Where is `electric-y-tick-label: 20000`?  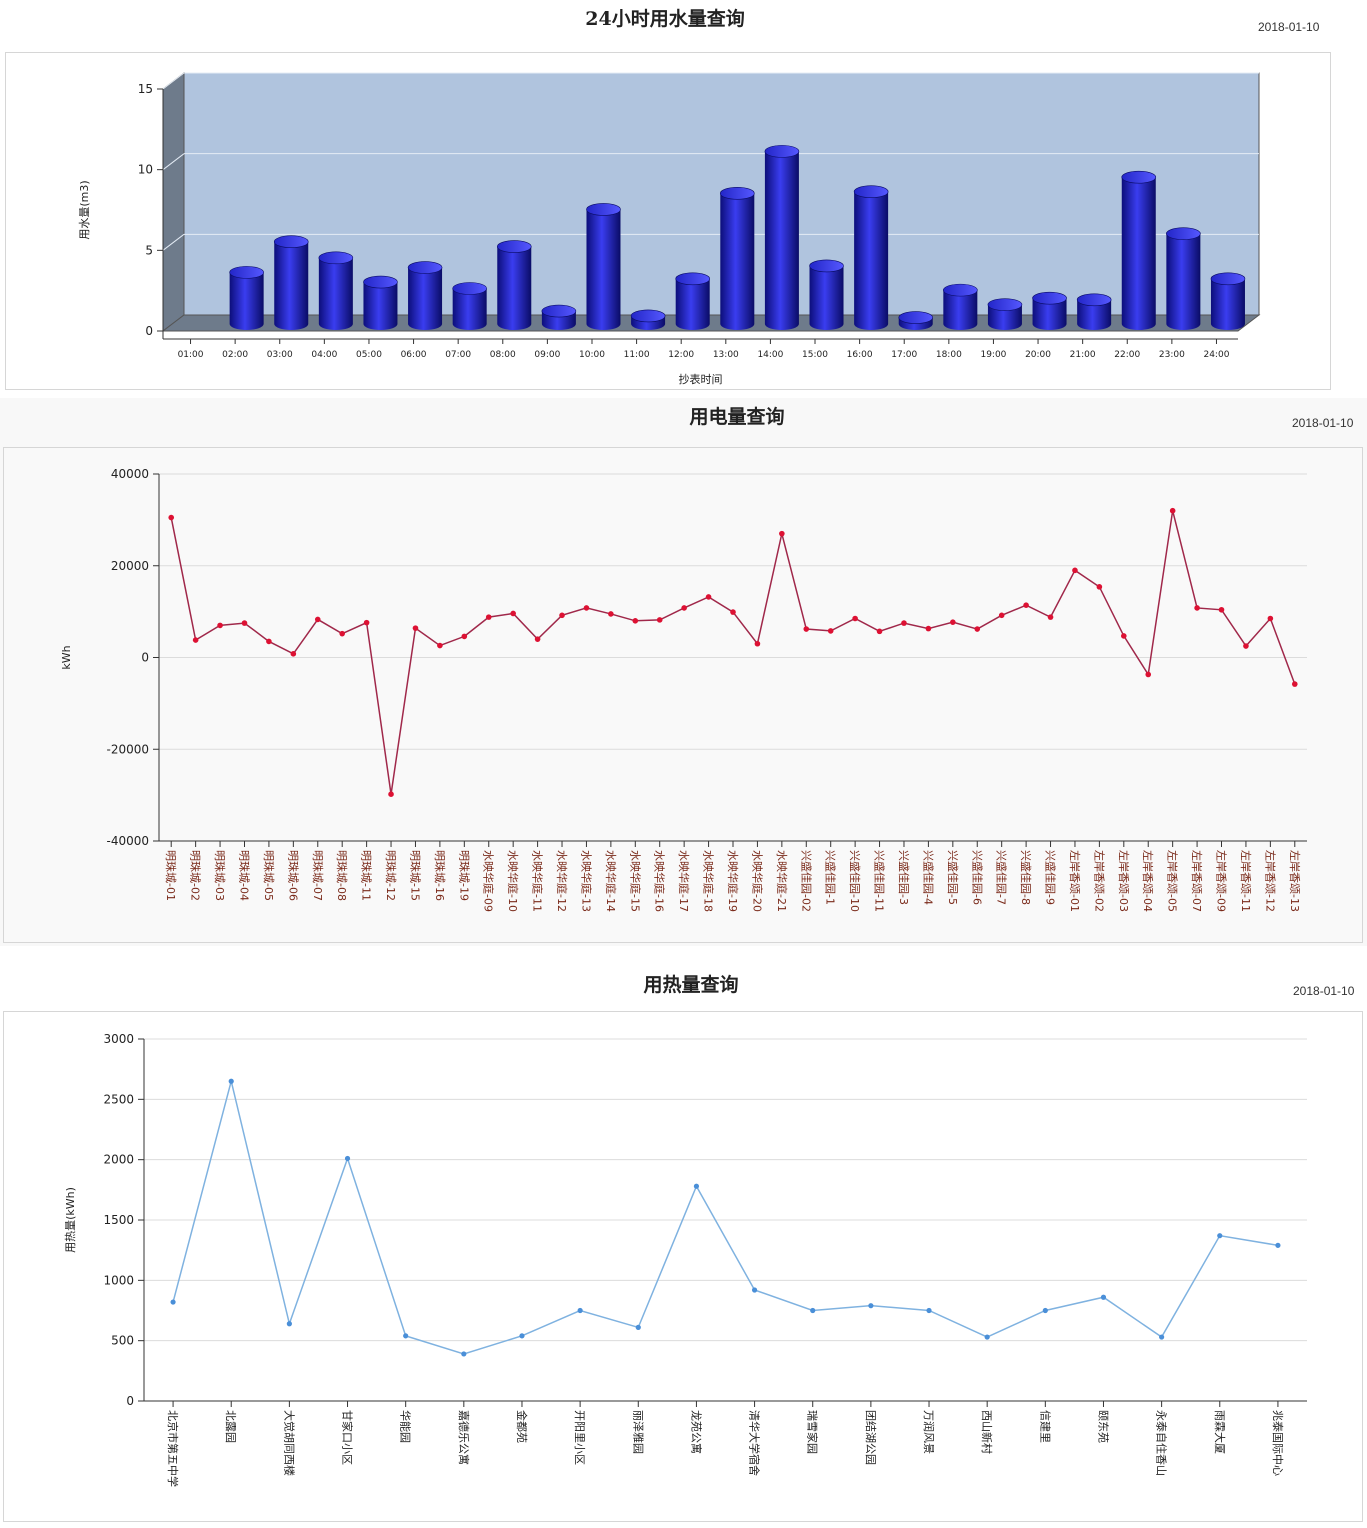
electric-y-tick-label: 20000 is located at coordinates (130, 566).